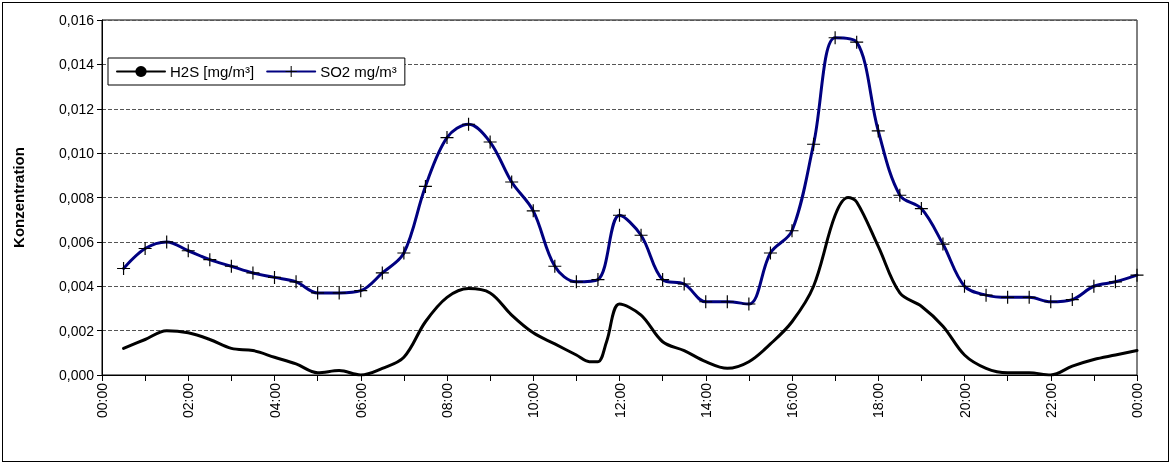 The width and height of the screenshot is (1173, 466). I want to click on x-tick-label: 18:00, so click(878, 400).